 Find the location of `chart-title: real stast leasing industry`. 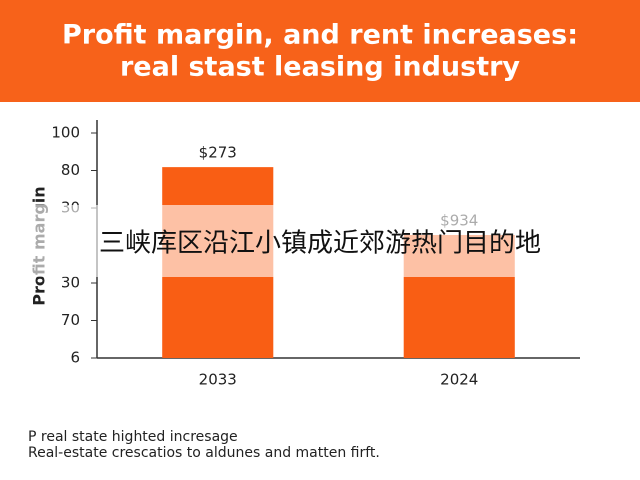

chart-title: real stast leasing industry is located at coordinates (320, 67).